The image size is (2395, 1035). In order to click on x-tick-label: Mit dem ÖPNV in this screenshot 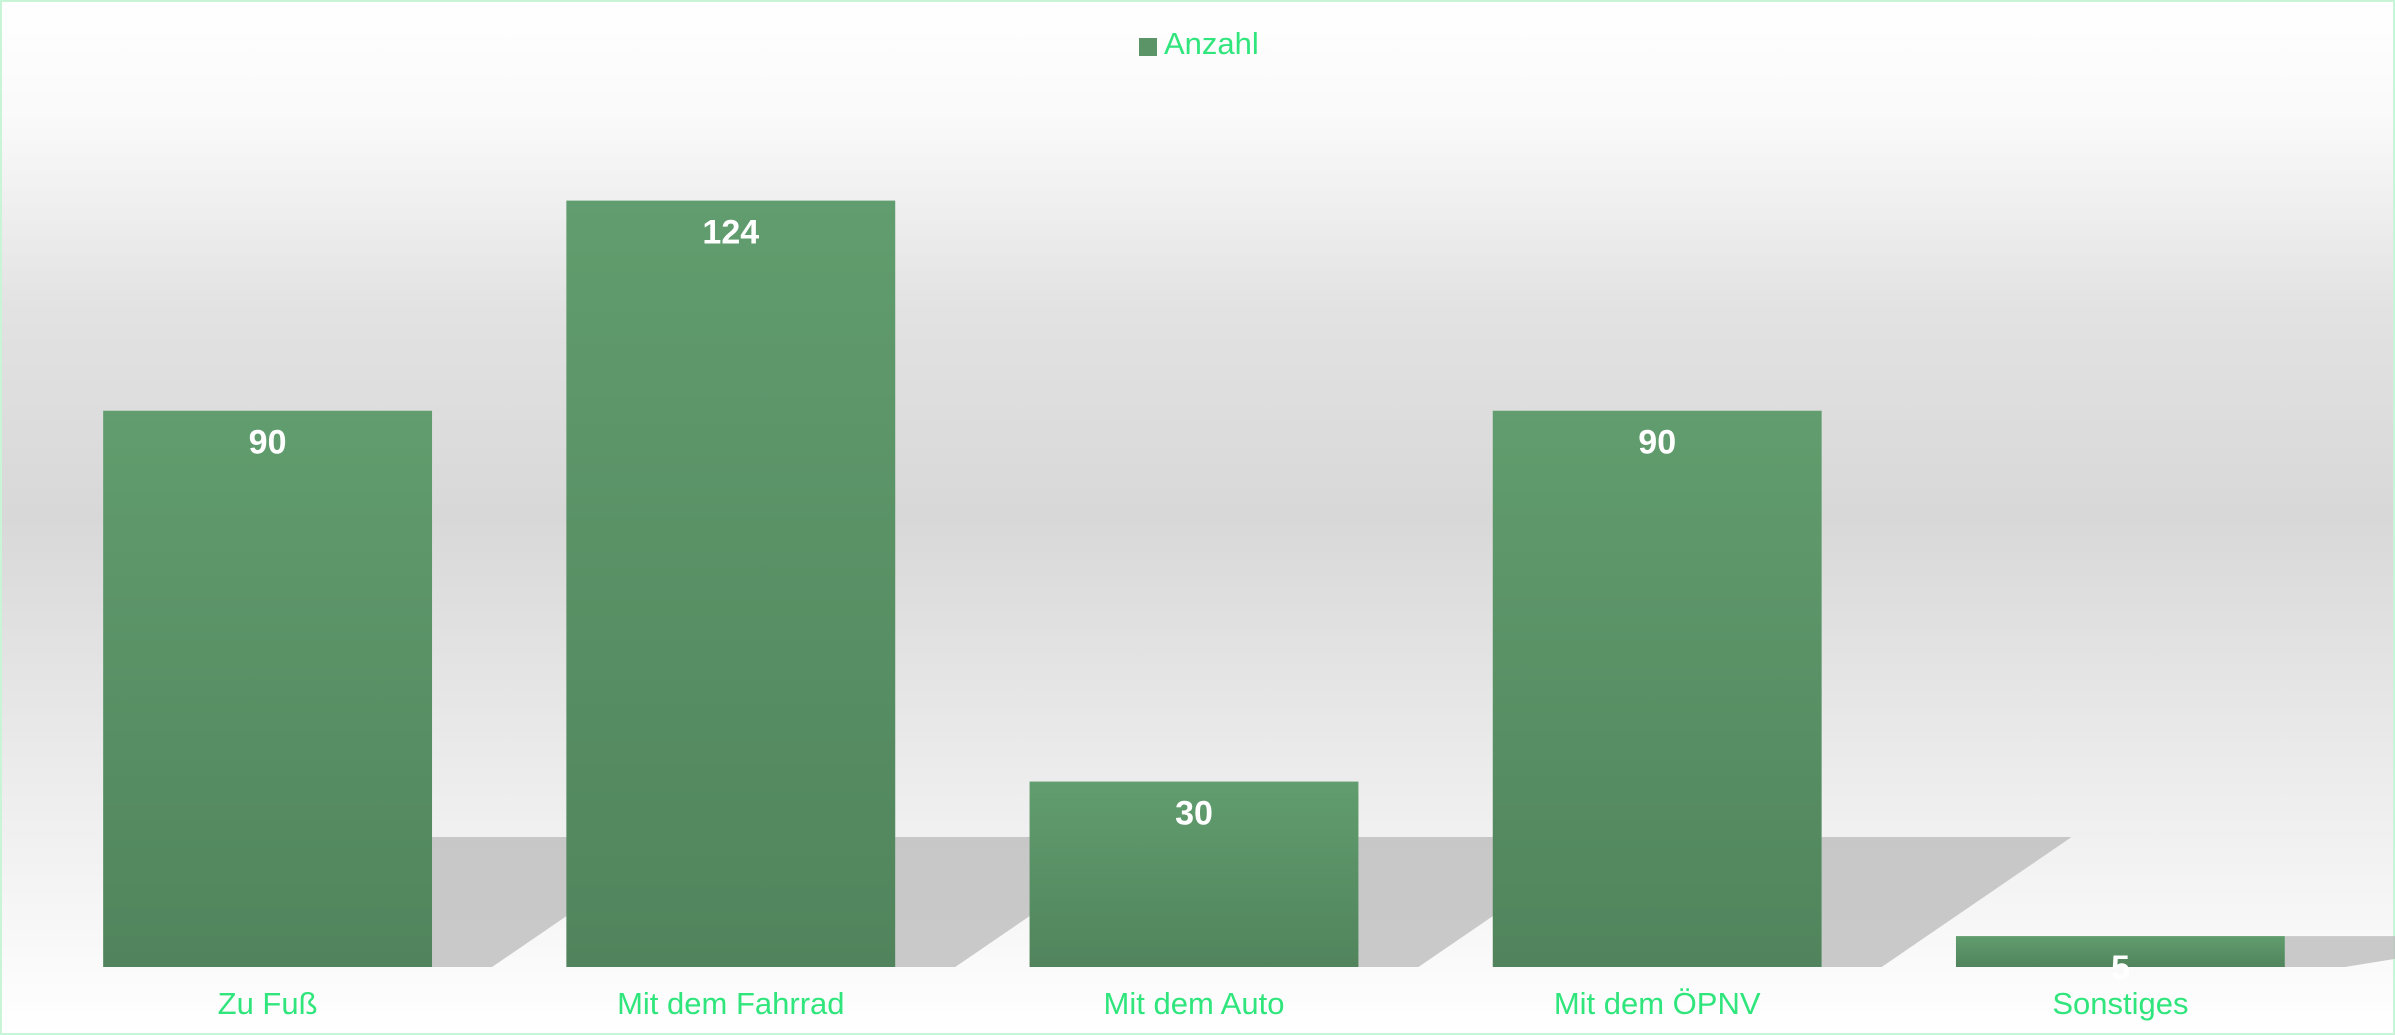, I will do `click(1657, 1003)`.